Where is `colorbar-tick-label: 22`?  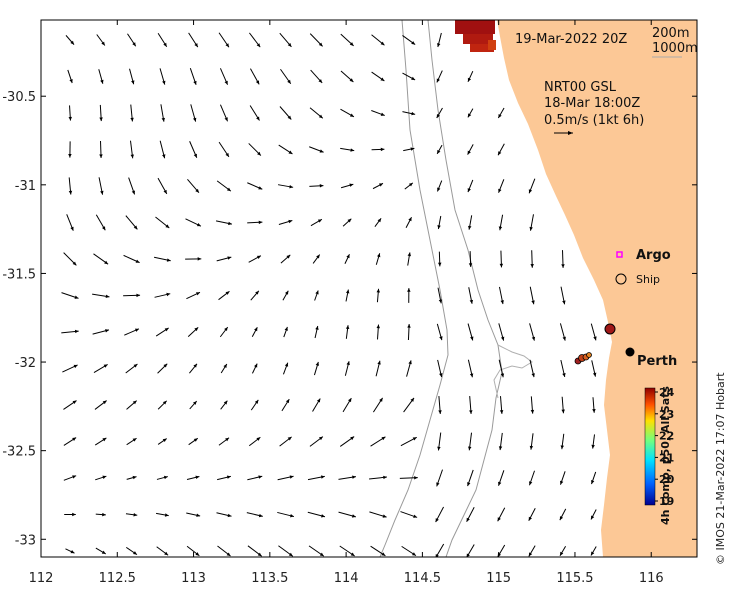 colorbar-tick-label: 22 is located at coordinates (666, 436).